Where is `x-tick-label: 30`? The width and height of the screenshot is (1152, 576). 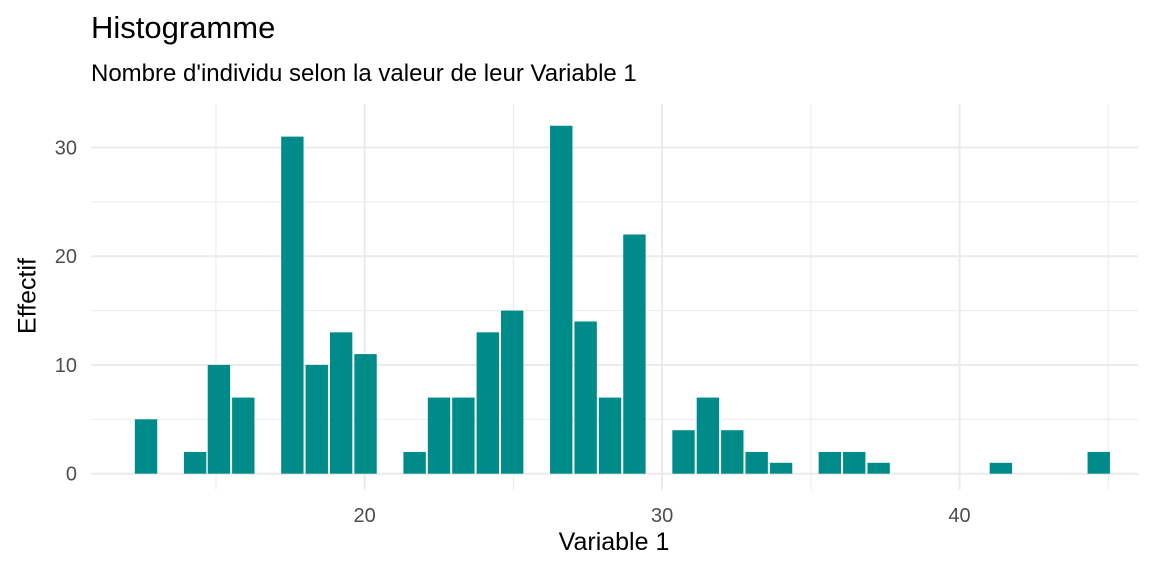 x-tick-label: 30 is located at coordinates (662, 516).